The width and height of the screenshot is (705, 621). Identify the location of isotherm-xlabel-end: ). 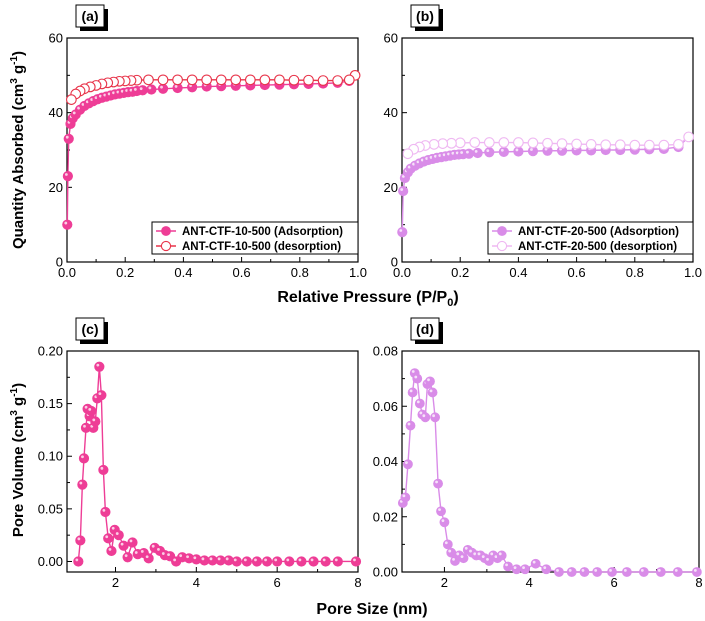
(455, 297).